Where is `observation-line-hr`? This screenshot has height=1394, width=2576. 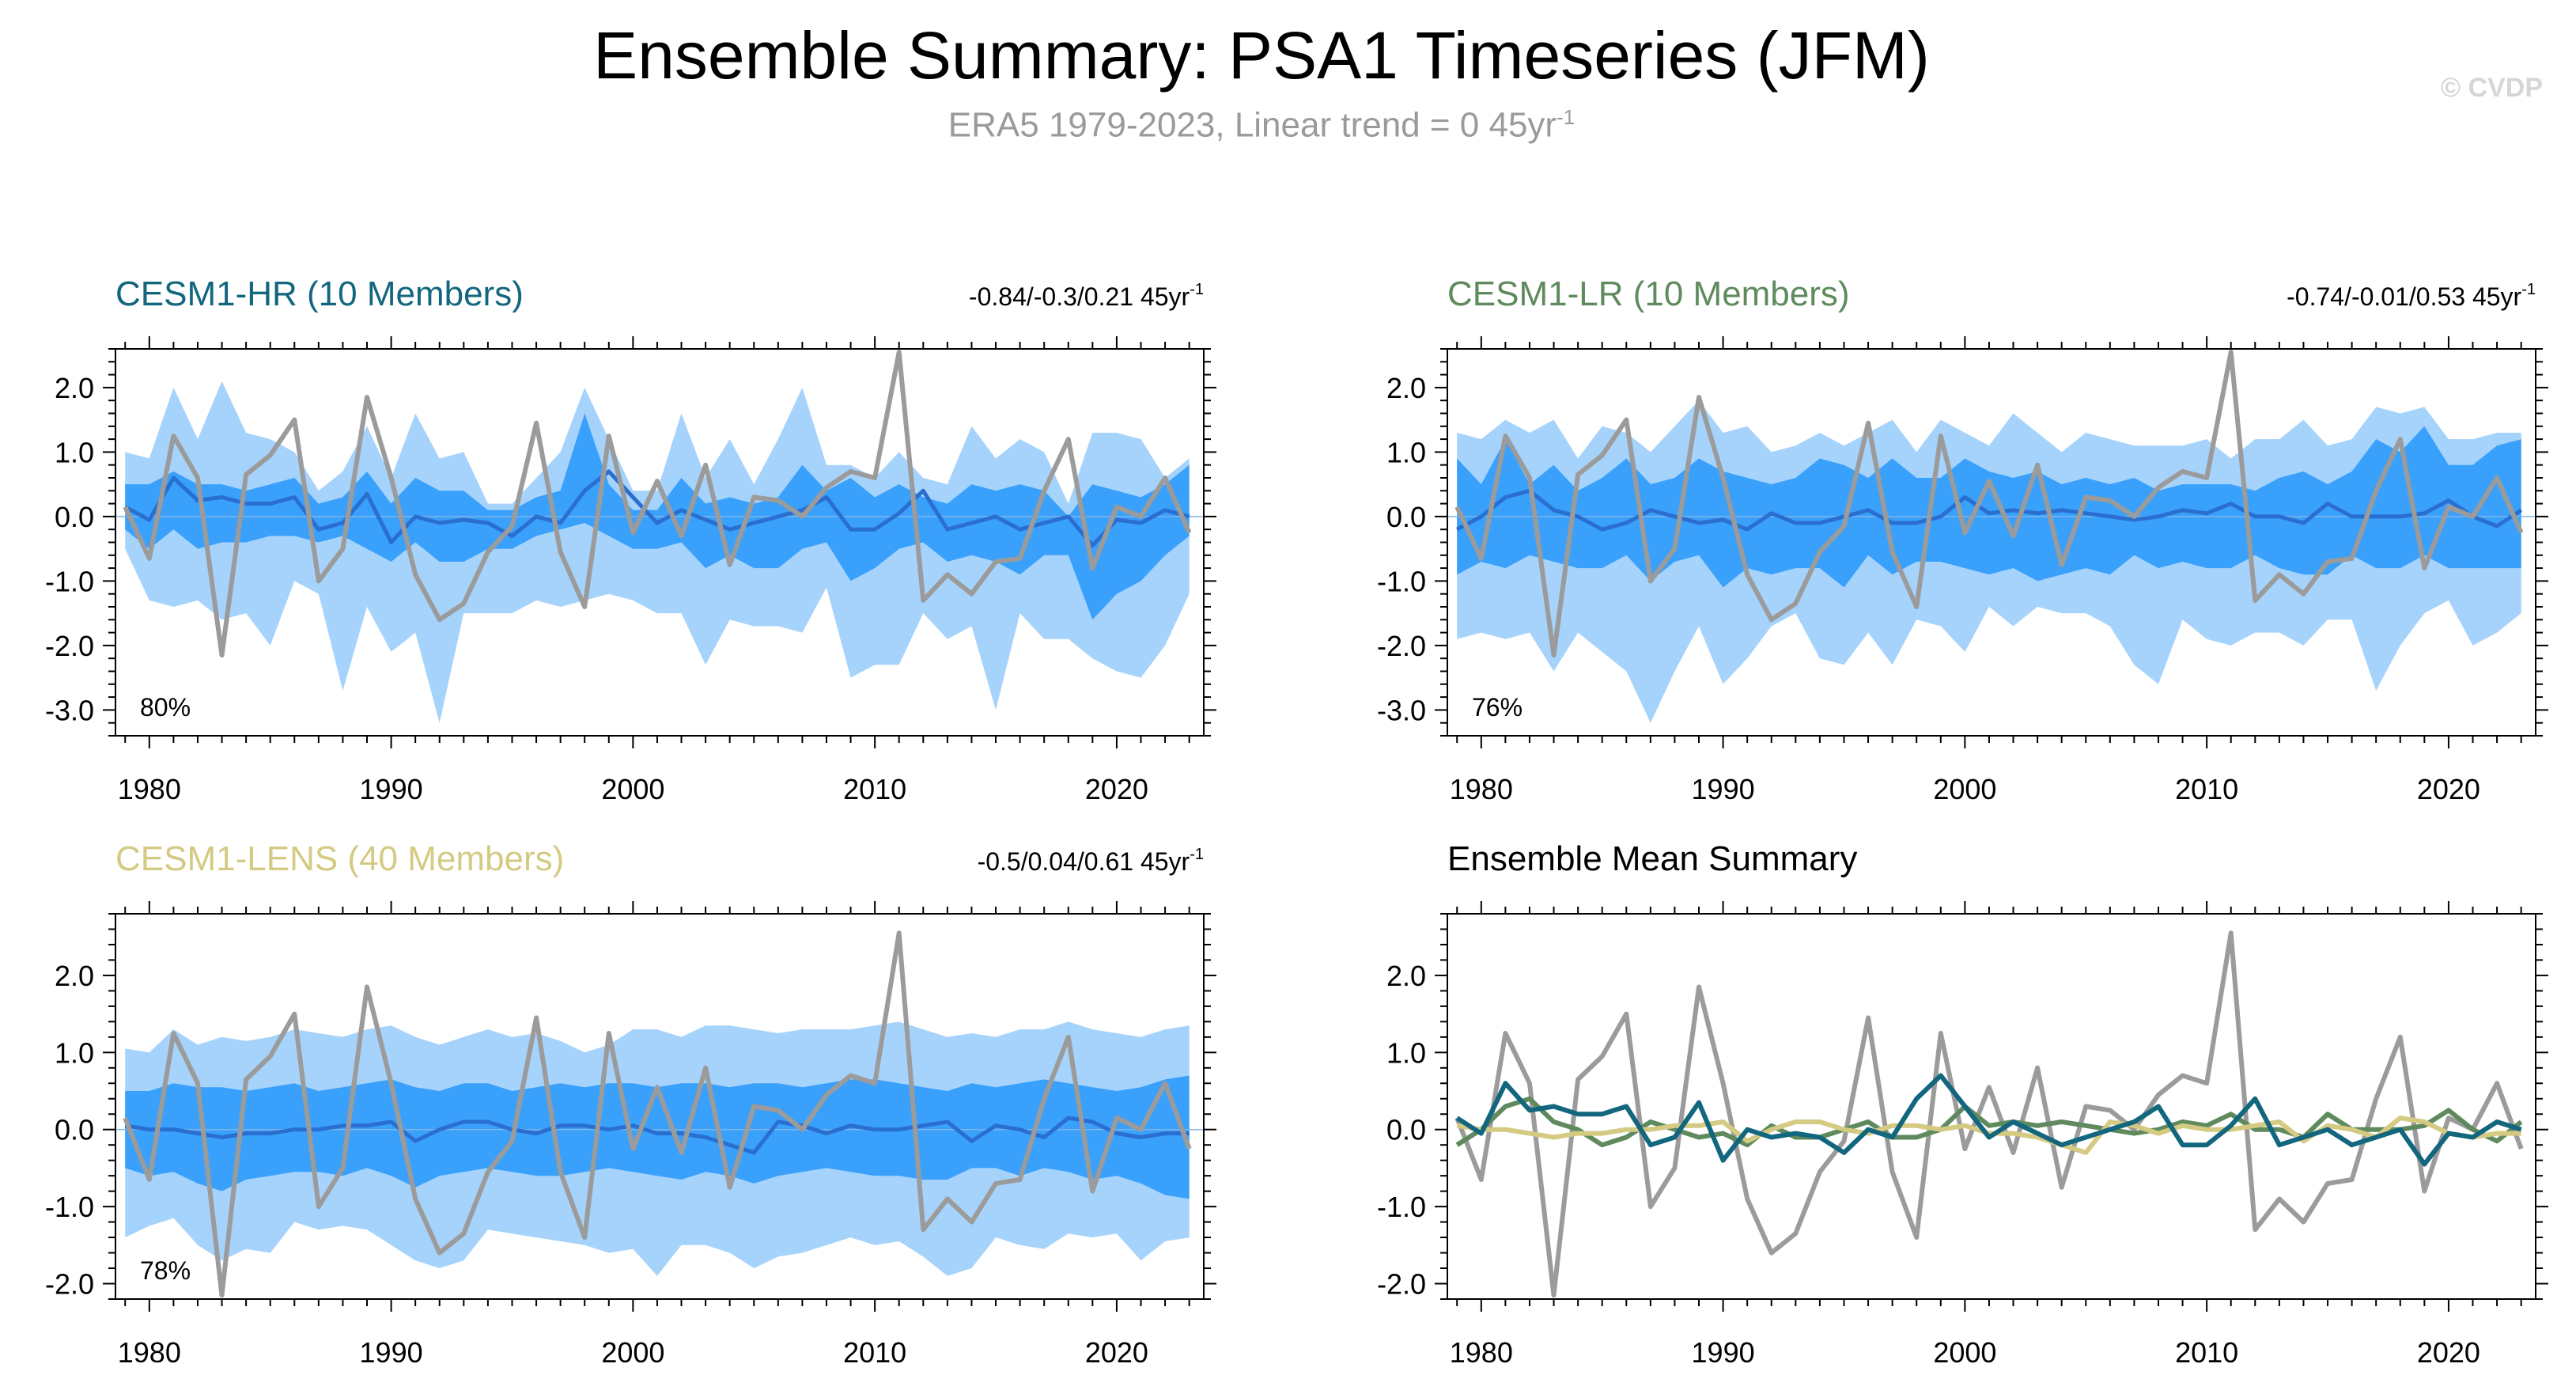 observation-line-hr is located at coordinates (657, 504).